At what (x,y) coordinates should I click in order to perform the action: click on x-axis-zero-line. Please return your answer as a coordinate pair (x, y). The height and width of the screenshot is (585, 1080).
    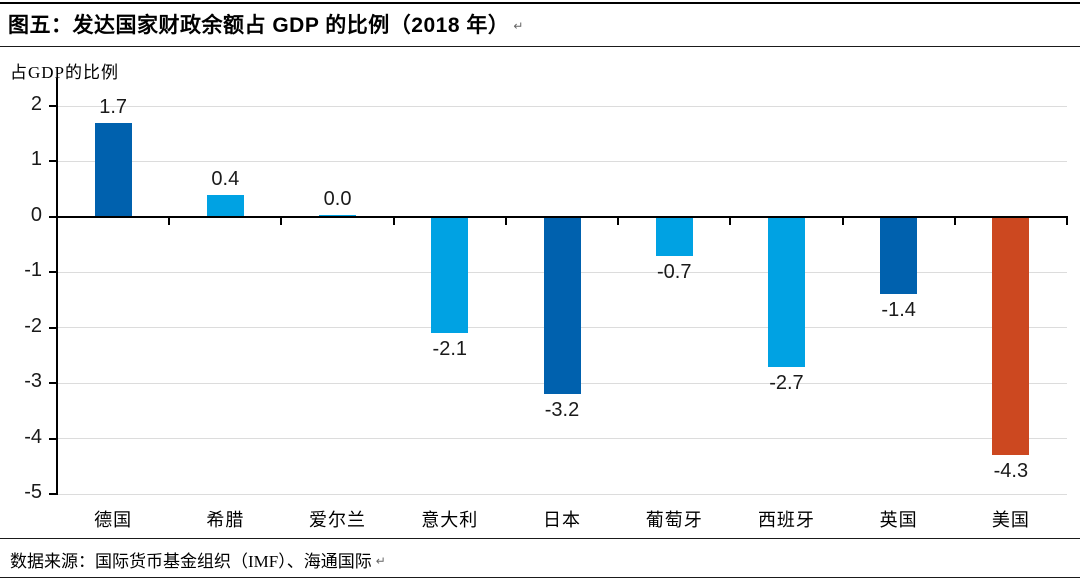
    Looking at the image, I should click on (562, 216).